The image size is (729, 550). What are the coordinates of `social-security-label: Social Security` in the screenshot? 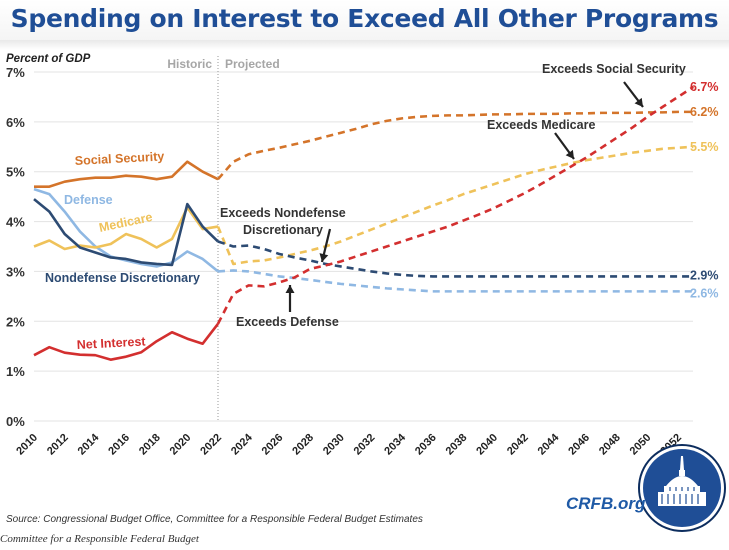 It's located at (119, 158).